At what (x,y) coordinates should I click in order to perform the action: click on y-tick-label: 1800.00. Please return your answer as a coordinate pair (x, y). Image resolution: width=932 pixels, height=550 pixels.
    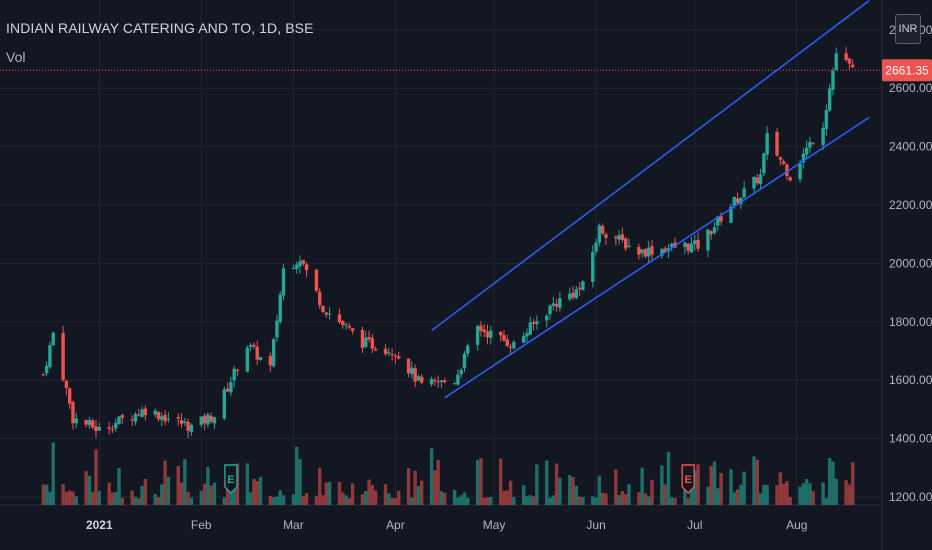
    Looking at the image, I should click on (910, 322).